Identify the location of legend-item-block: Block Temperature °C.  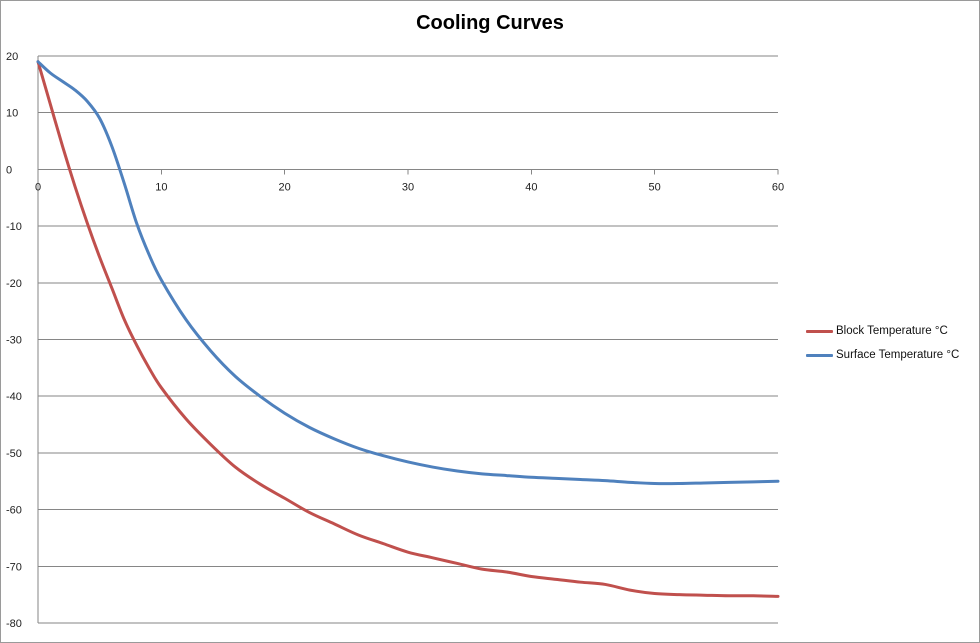
(882, 331).